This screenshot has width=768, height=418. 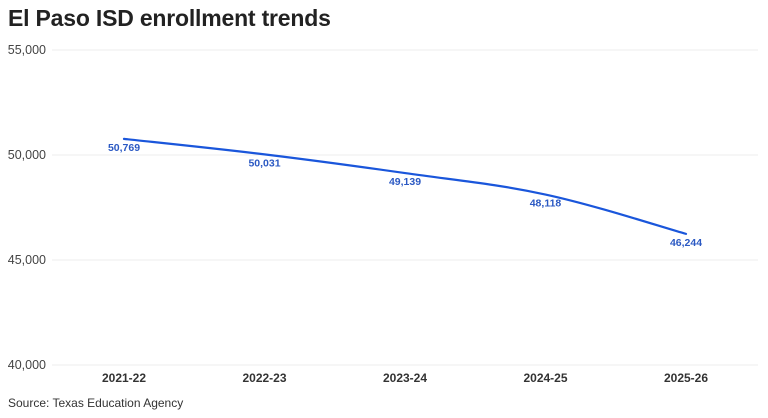 I want to click on chart-title: El Paso ISD enrollment trends, so click(x=169, y=18).